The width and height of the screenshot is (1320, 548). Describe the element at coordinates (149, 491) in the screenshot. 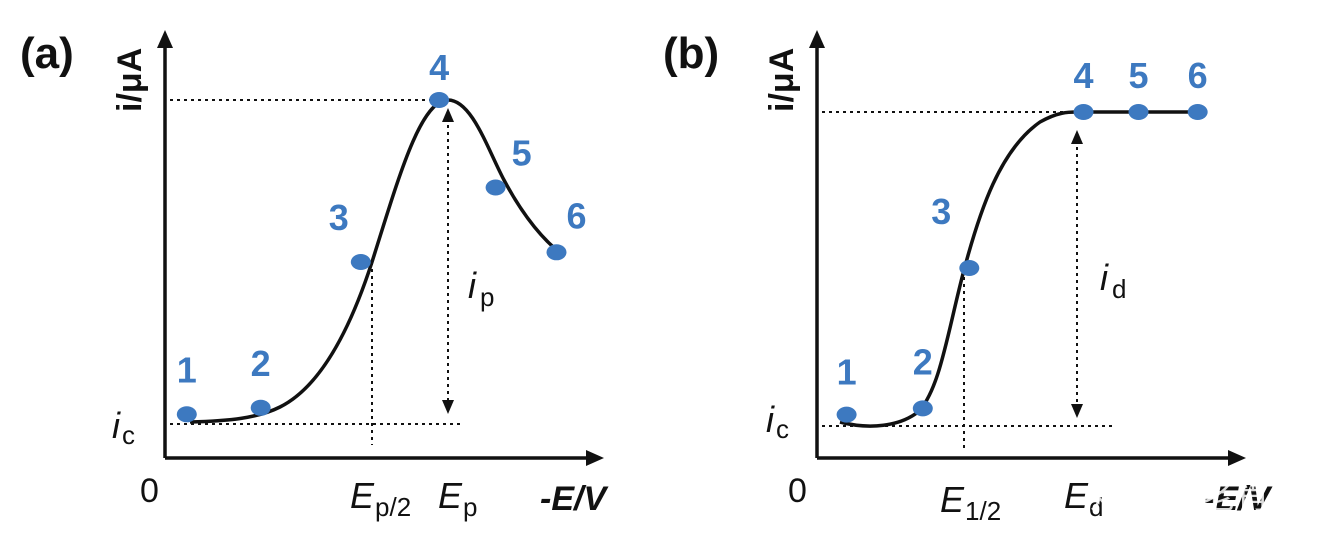

I see `panel-a-origin-label: 0` at that location.